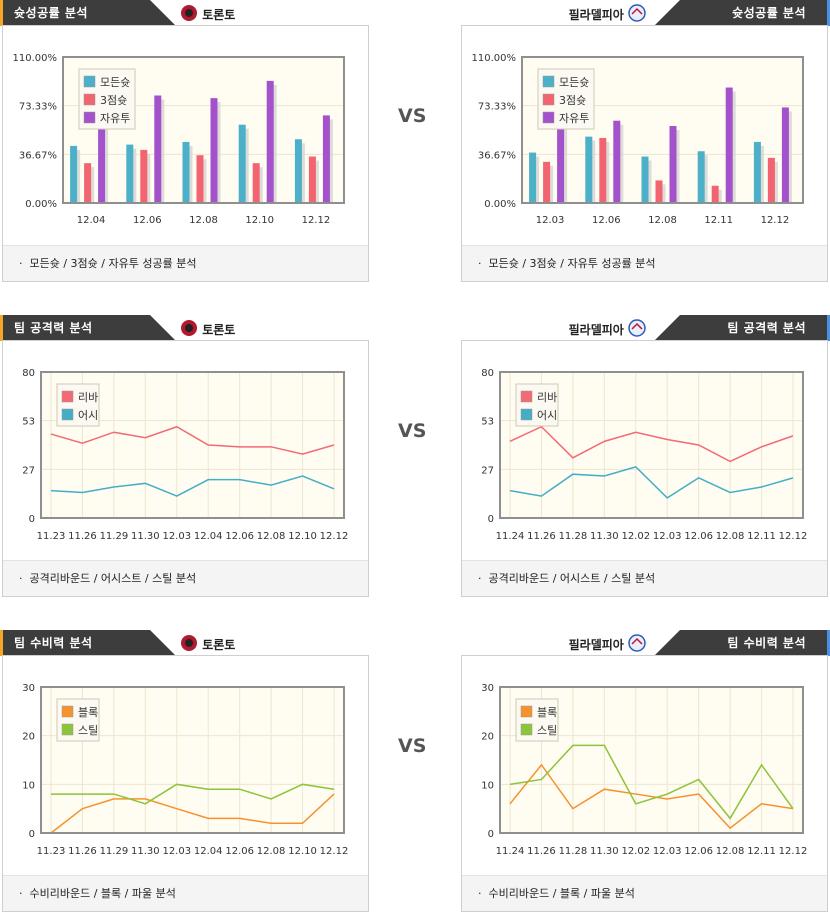 Image resolution: width=830 pixels, height=920 pixels. What do you see at coordinates (28, 785) in the screenshot?
I see `y-tick-label: 10` at bounding box center [28, 785].